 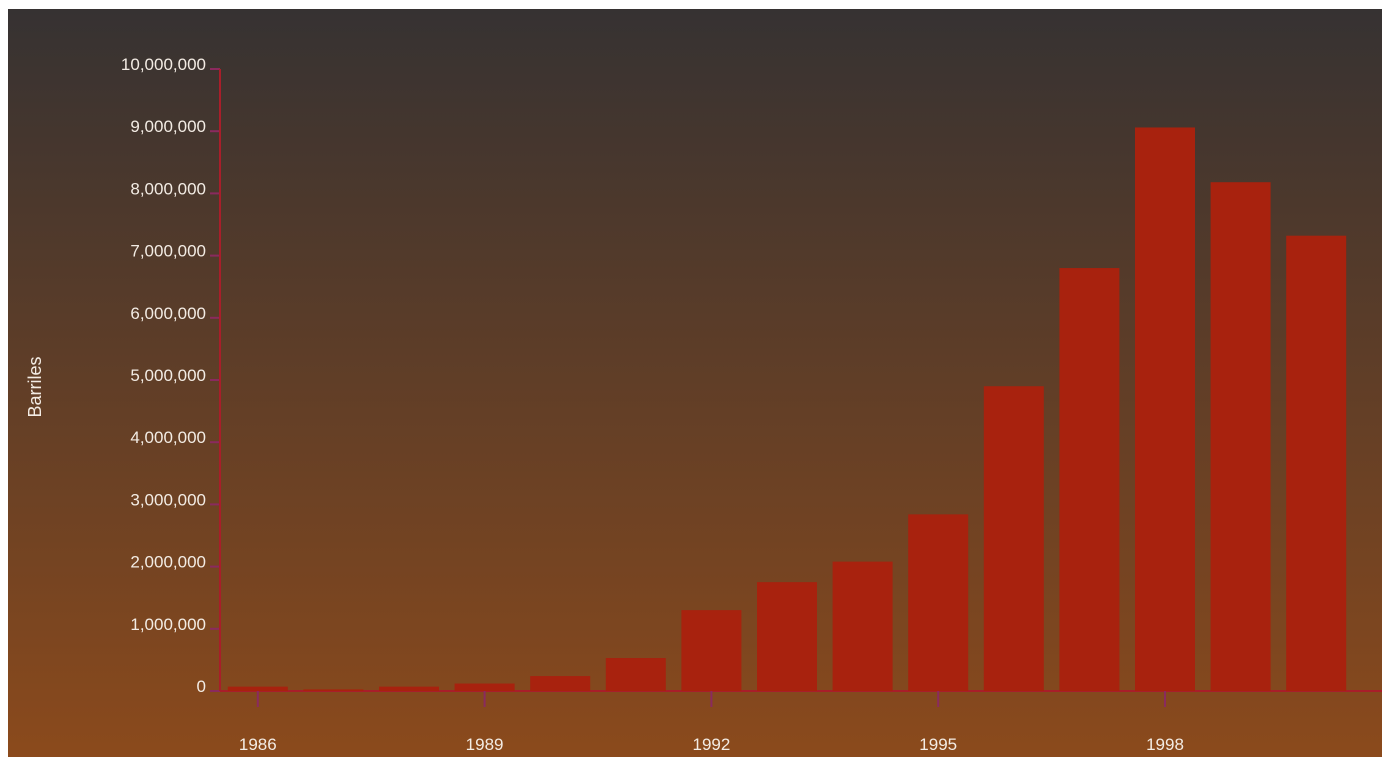 What do you see at coordinates (168, 499) in the screenshot?
I see `y-tick-label: 3,000,000` at bounding box center [168, 499].